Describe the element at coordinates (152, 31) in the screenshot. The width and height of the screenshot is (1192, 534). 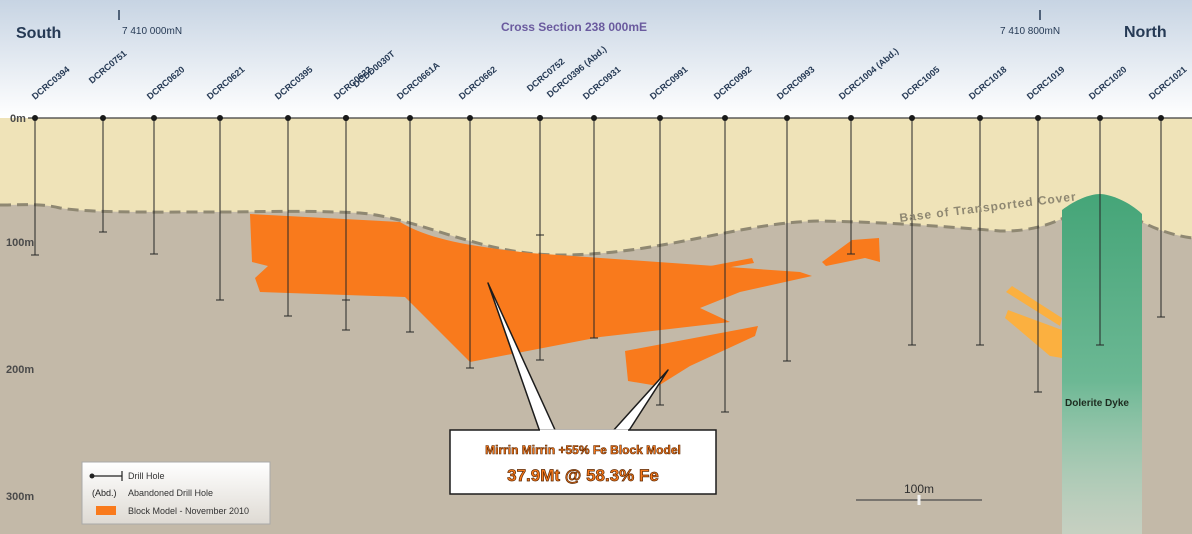
I see `label-left-coordinate: 7 410 000mN` at that location.